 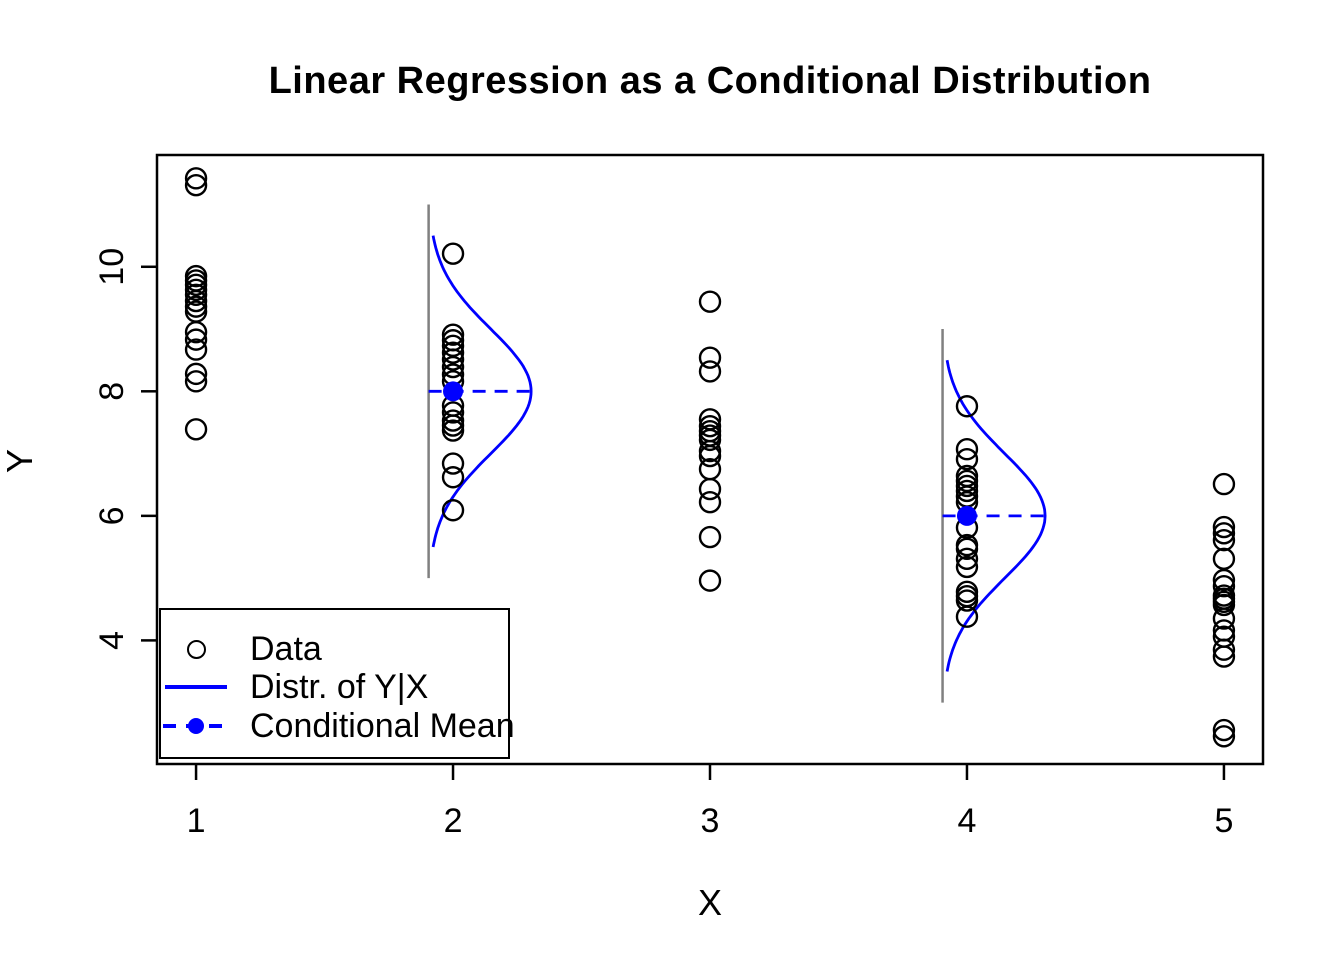 I want to click on x-tick-label: 4, so click(x=967, y=821).